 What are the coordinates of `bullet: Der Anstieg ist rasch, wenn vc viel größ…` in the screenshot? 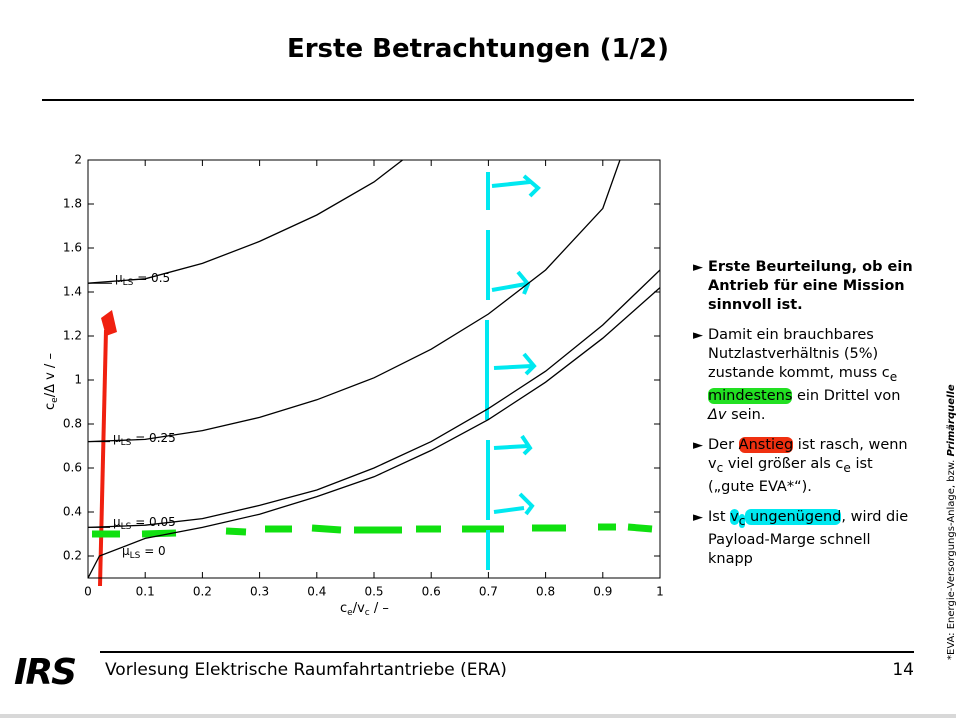 It's located at (804, 466).